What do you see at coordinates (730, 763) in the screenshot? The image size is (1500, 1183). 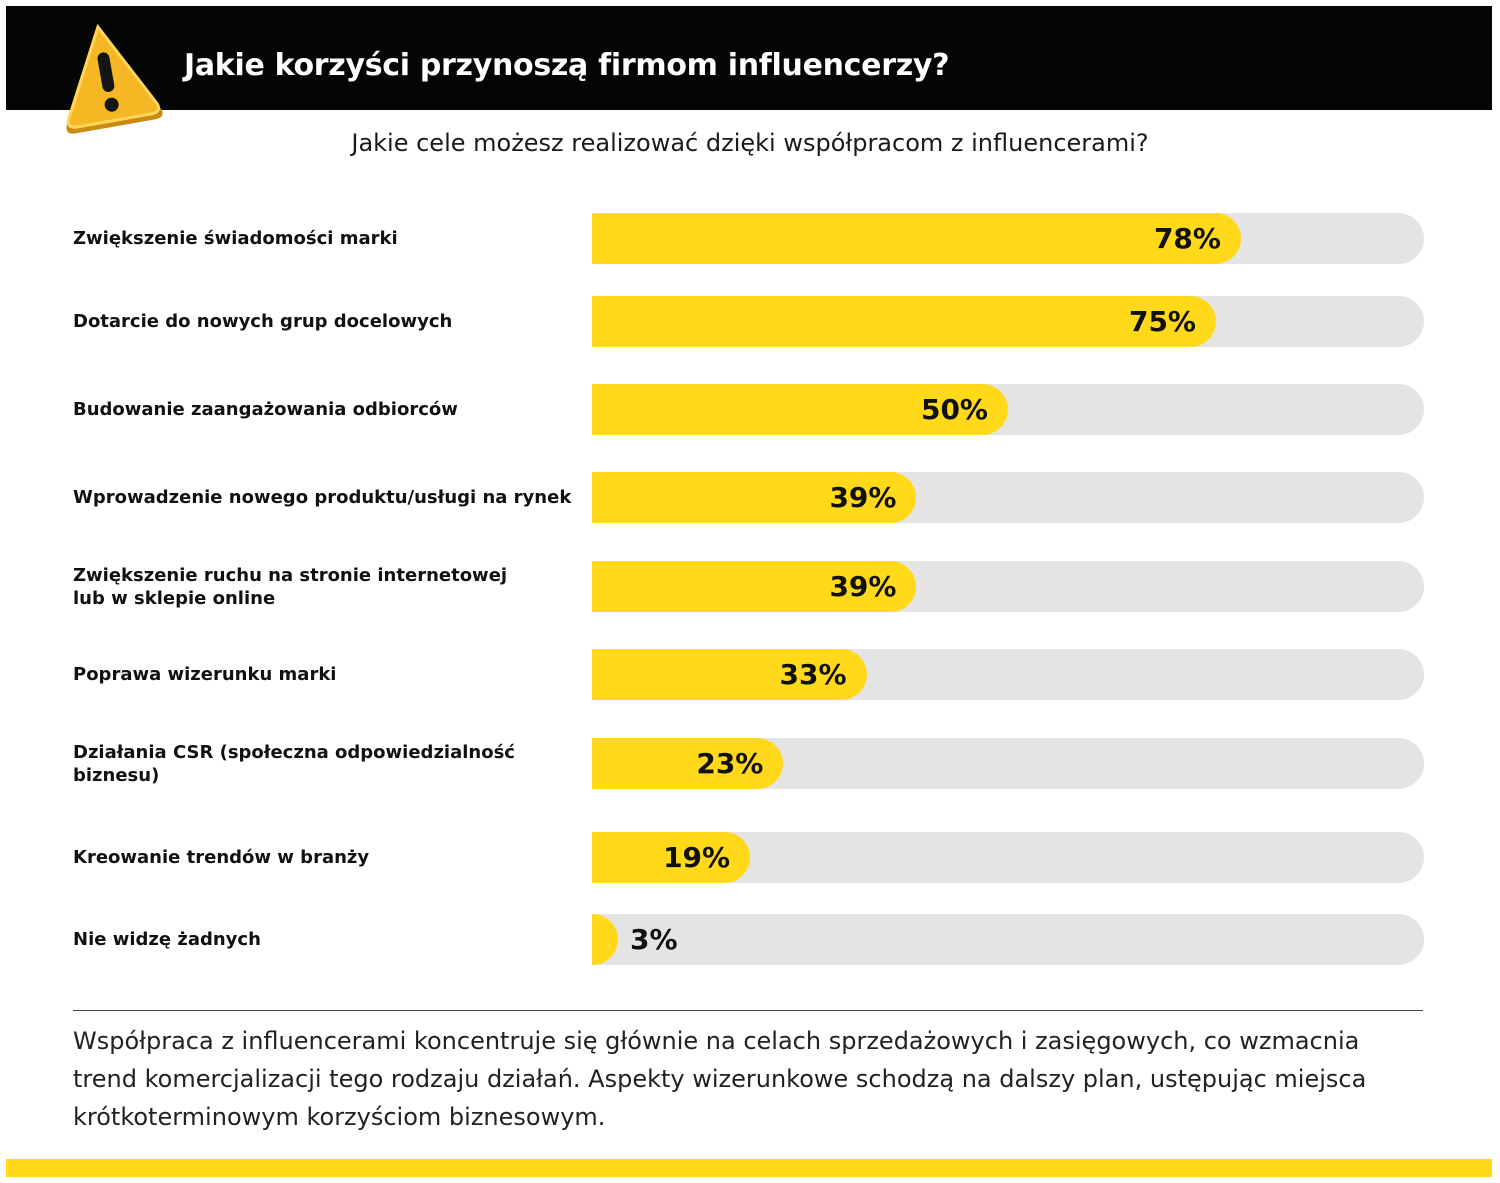 I see `bar-value-label: 23%` at bounding box center [730, 763].